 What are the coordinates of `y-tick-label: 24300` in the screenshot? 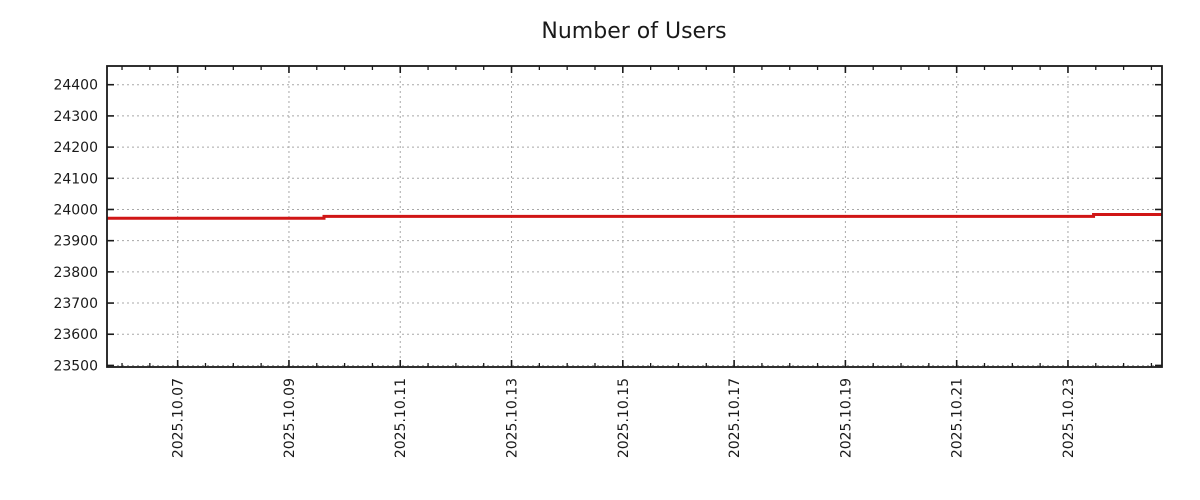 It's located at (75, 117).